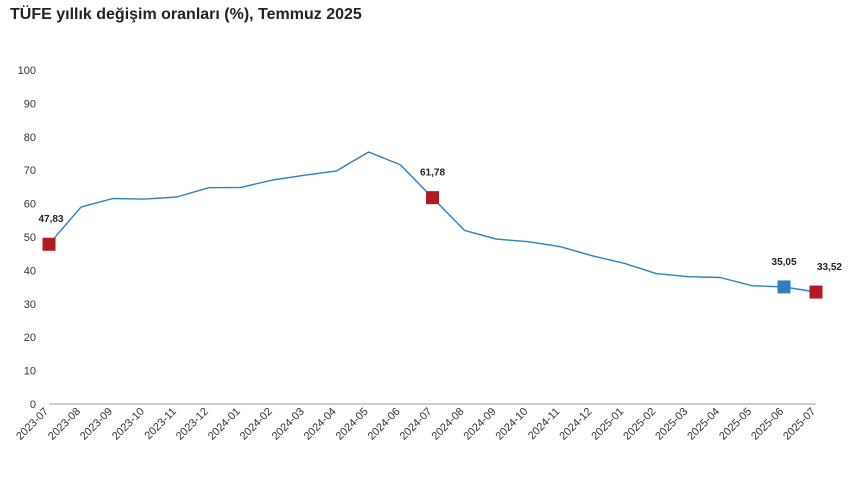 The height and width of the screenshot is (480, 850). What do you see at coordinates (432, 173) in the screenshot?
I see `data-label: 61,78` at bounding box center [432, 173].